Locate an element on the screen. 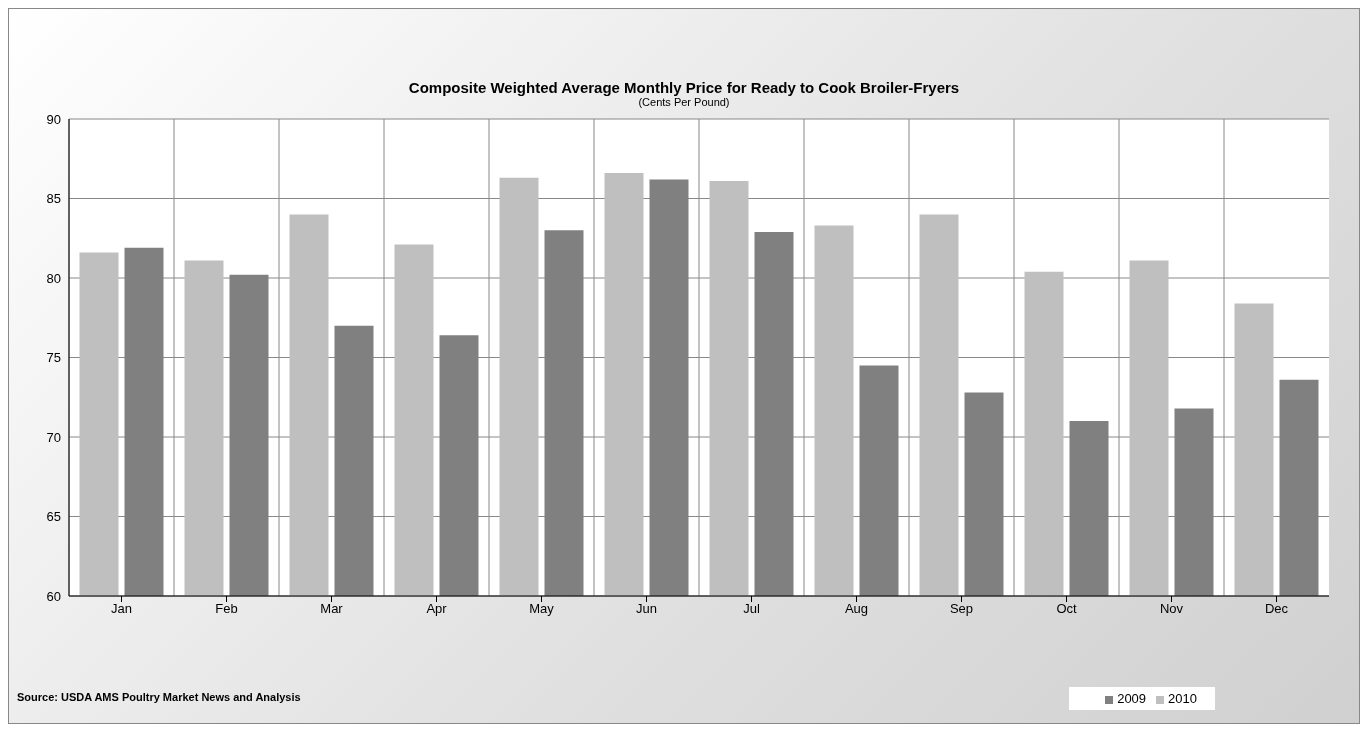 The width and height of the screenshot is (1368, 732). x-tick-label: Sep is located at coordinates (961, 609).